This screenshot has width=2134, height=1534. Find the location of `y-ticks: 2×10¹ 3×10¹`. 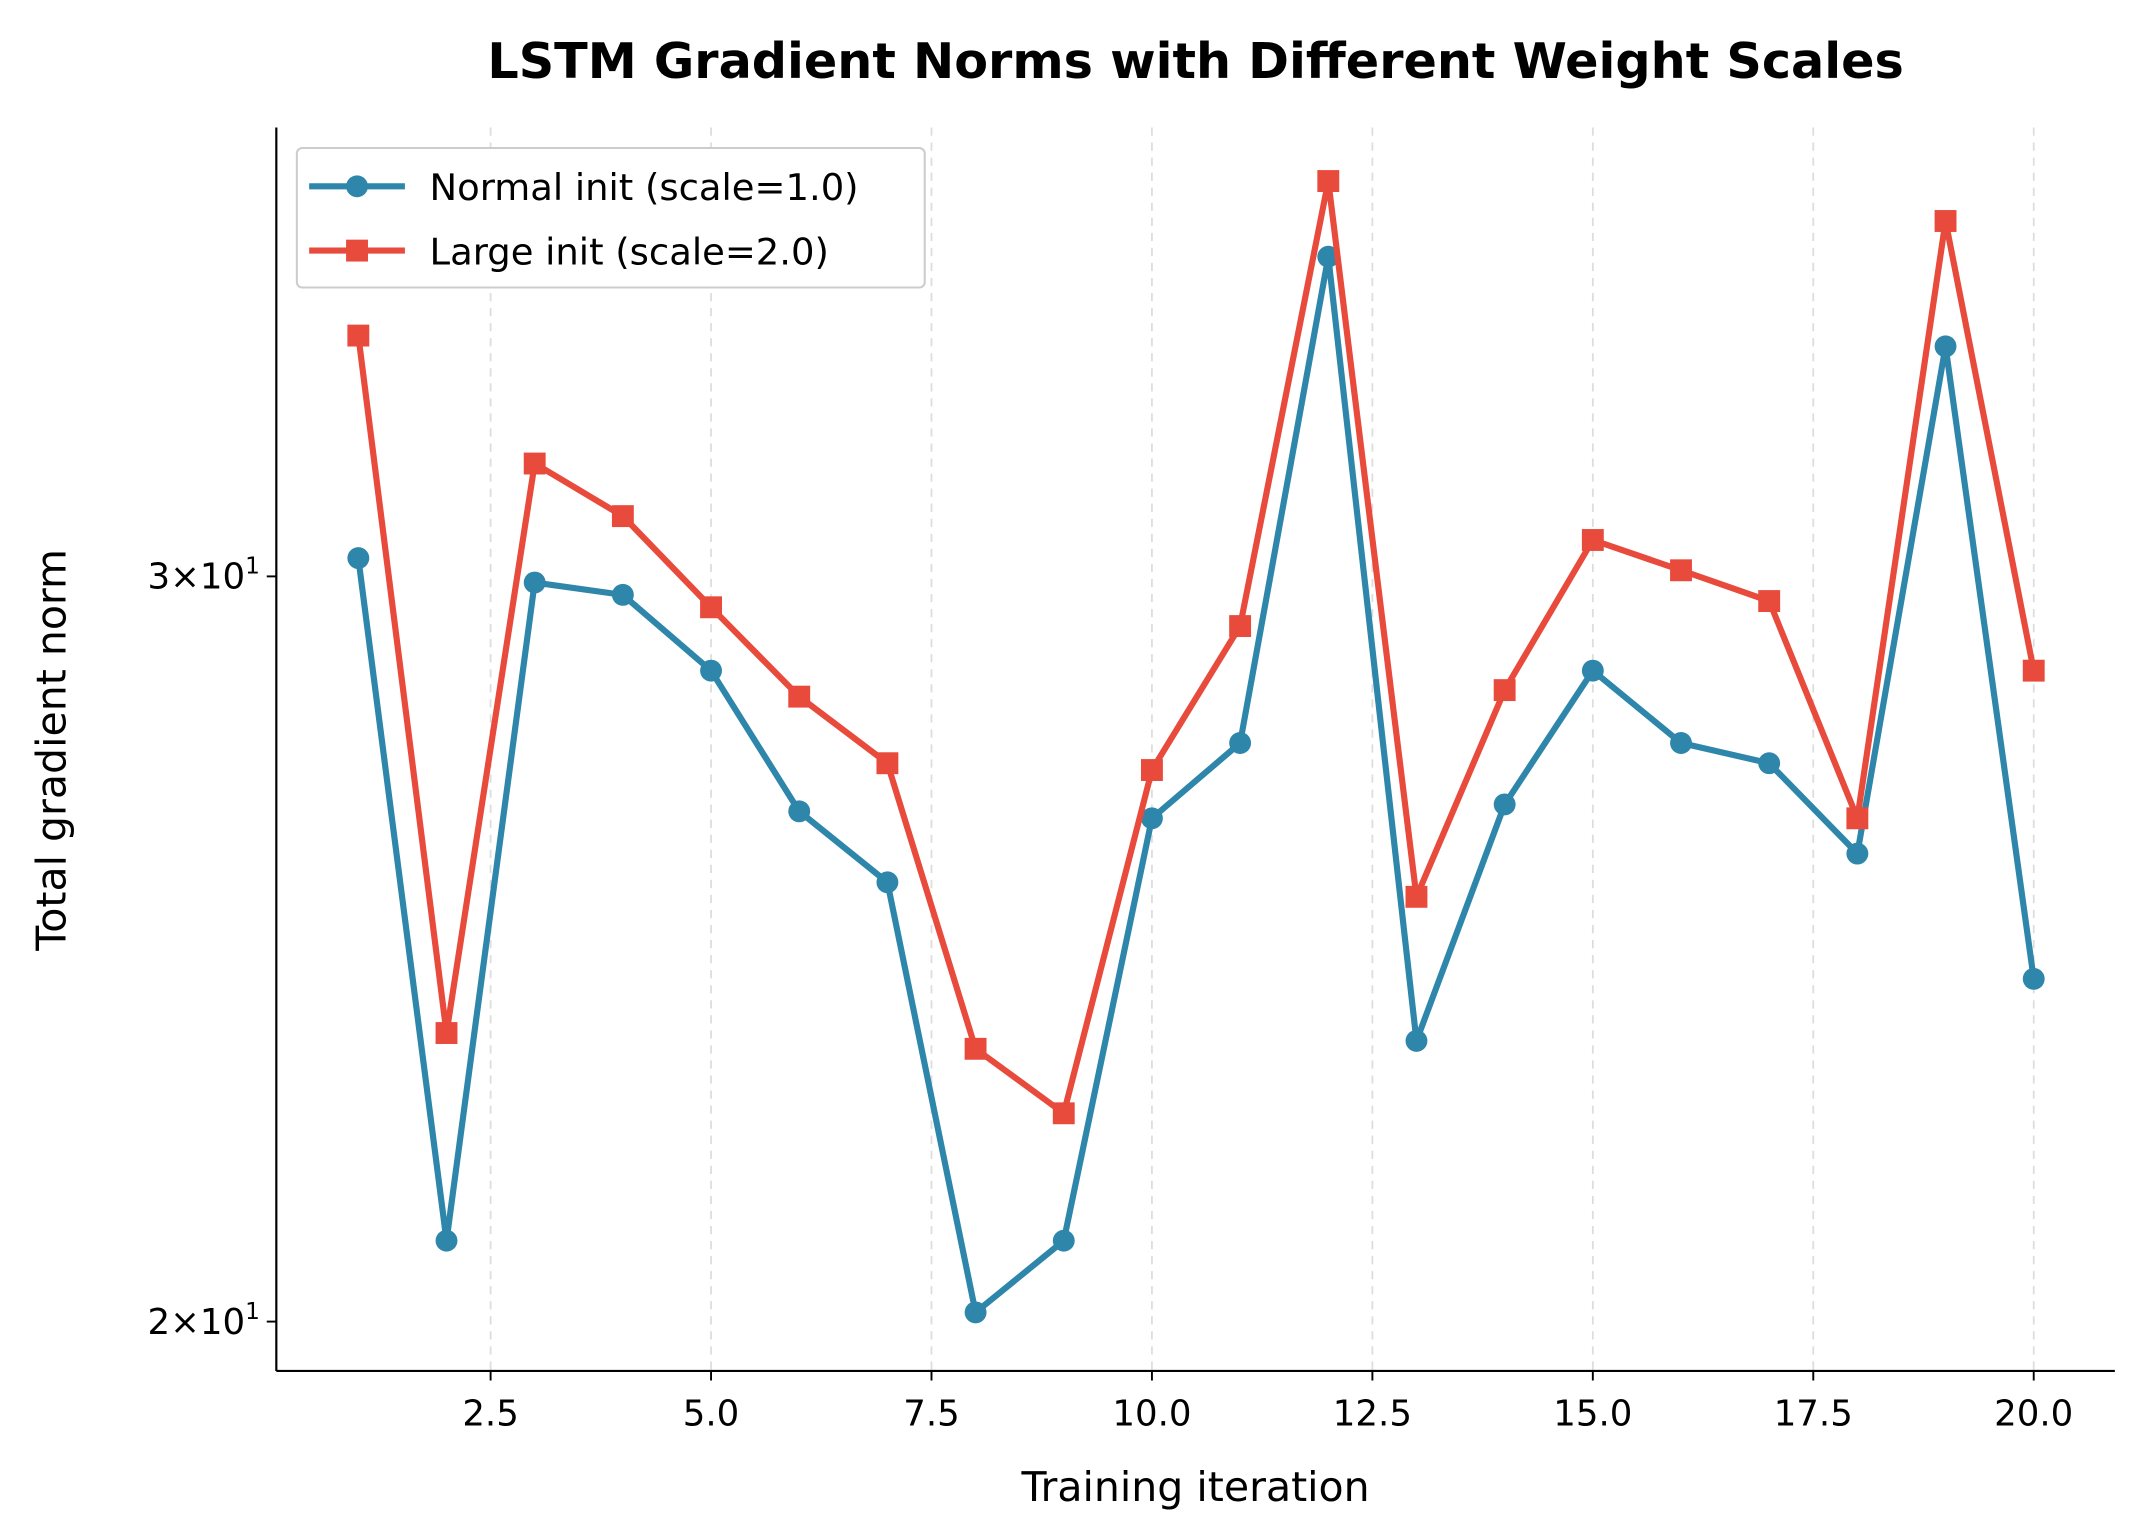

y-ticks: 2×10¹ 3×10¹ is located at coordinates (212, 948).